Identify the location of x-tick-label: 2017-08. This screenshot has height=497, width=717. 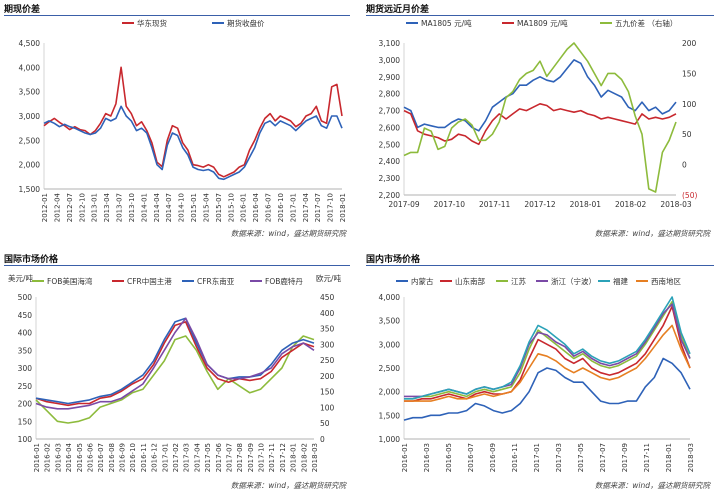
(240, 457).